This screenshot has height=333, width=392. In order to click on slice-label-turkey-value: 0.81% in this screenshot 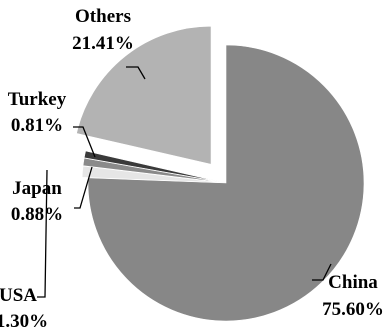, I will do `click(37, 125)`.